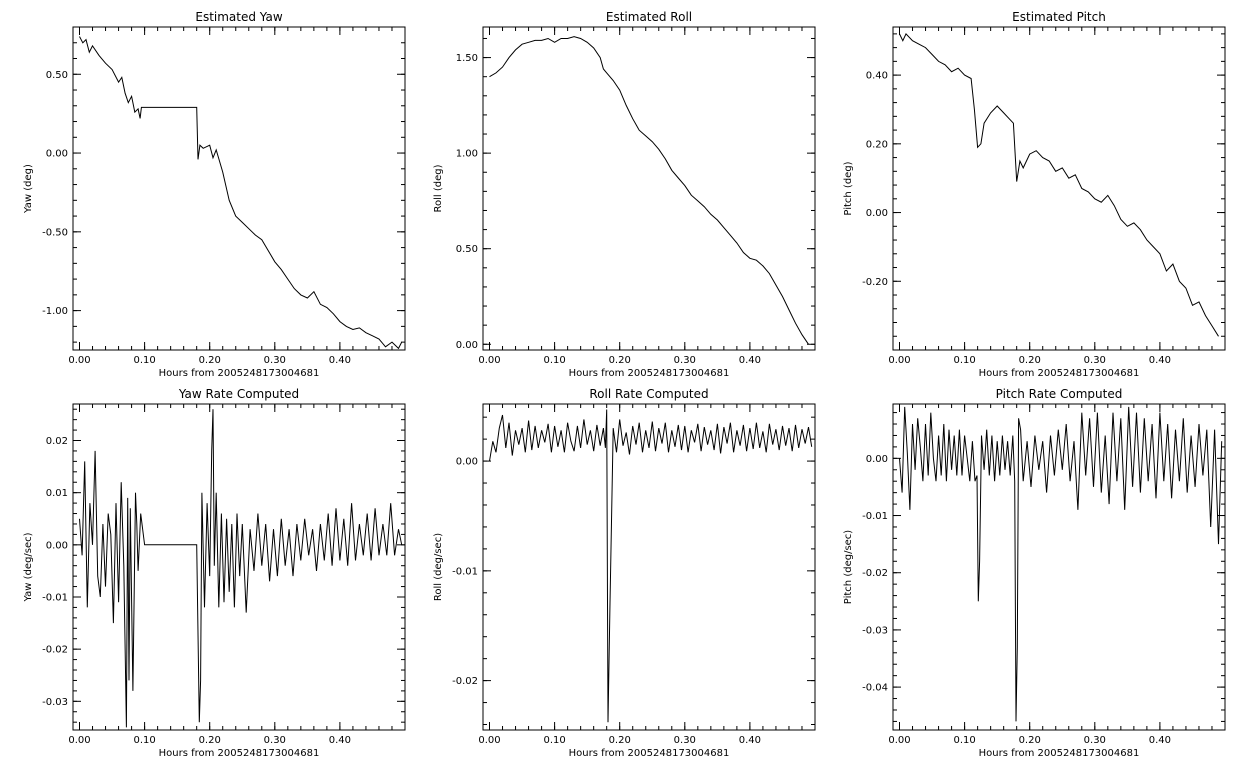 This screenshot has height=775, width=1250. What do you see at coordinates (875, 282) in the screenshot?
I see `y-tick-label: -0.20` at bounding box center [875, 282].